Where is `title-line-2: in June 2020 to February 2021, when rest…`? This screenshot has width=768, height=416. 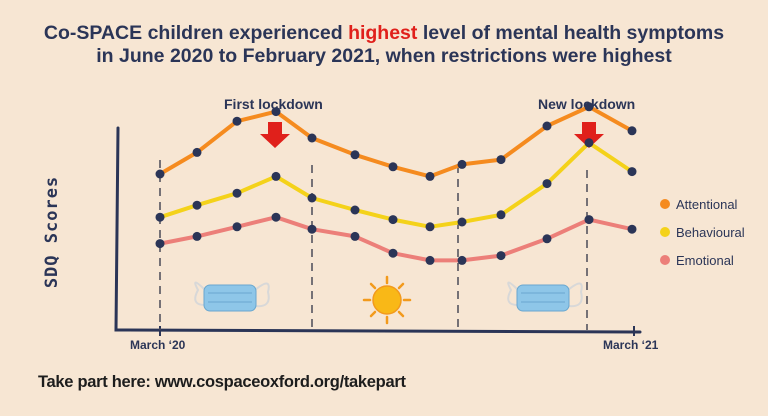 title-line-2: in June 2020 to February 2021, when rest… is located at coordinates (384, 56).